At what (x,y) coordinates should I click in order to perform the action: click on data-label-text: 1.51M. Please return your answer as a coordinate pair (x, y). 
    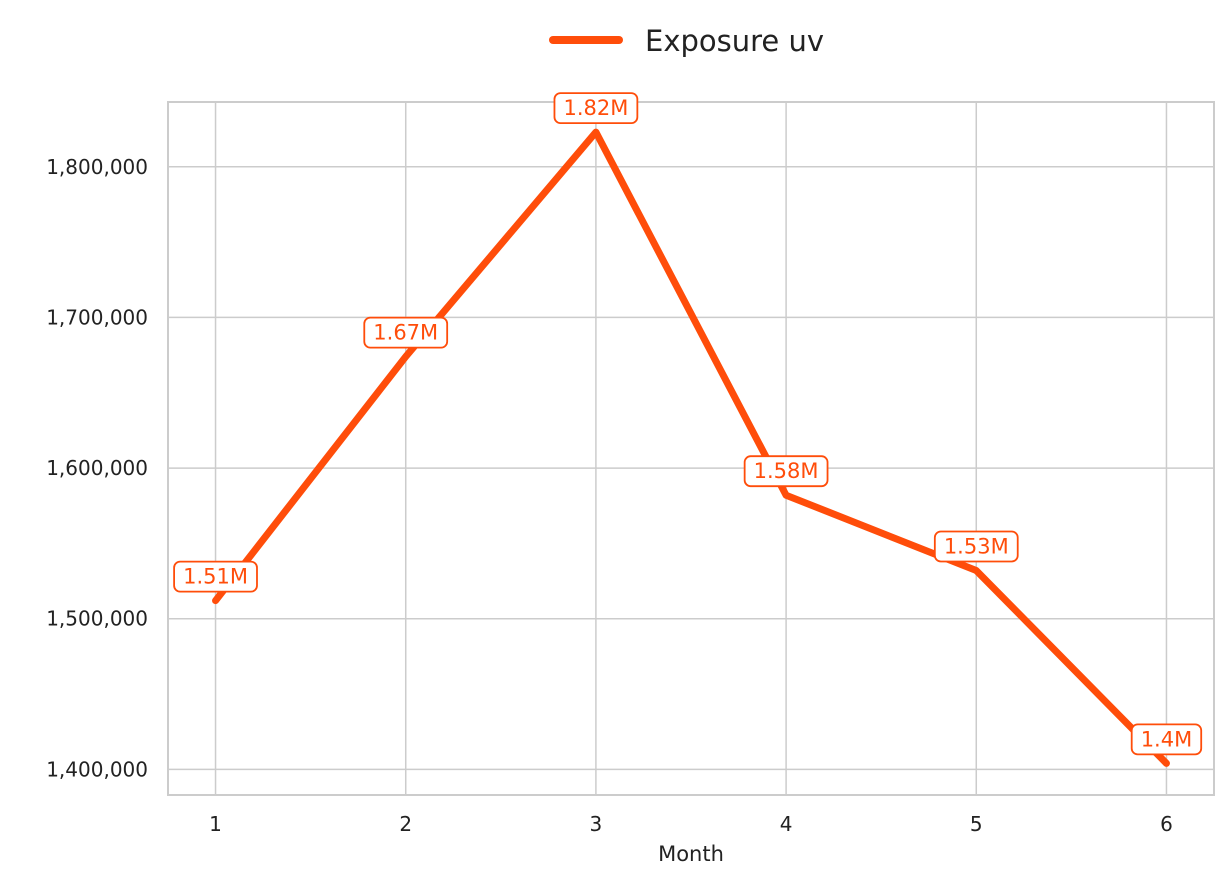
    Looking at the image, I should click on (215, 577).